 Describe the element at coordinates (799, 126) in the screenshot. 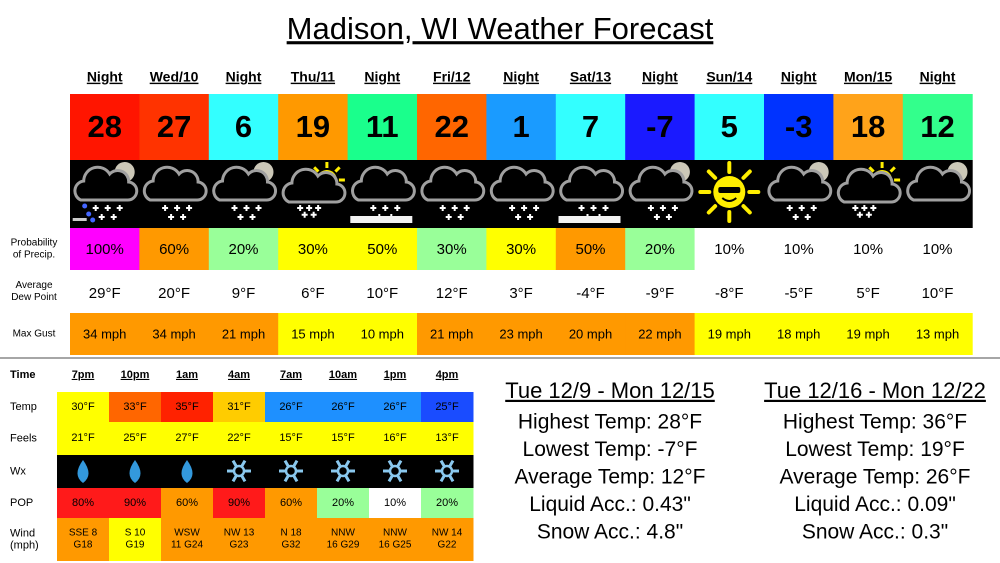

I see `temp-value: -3` at that location.